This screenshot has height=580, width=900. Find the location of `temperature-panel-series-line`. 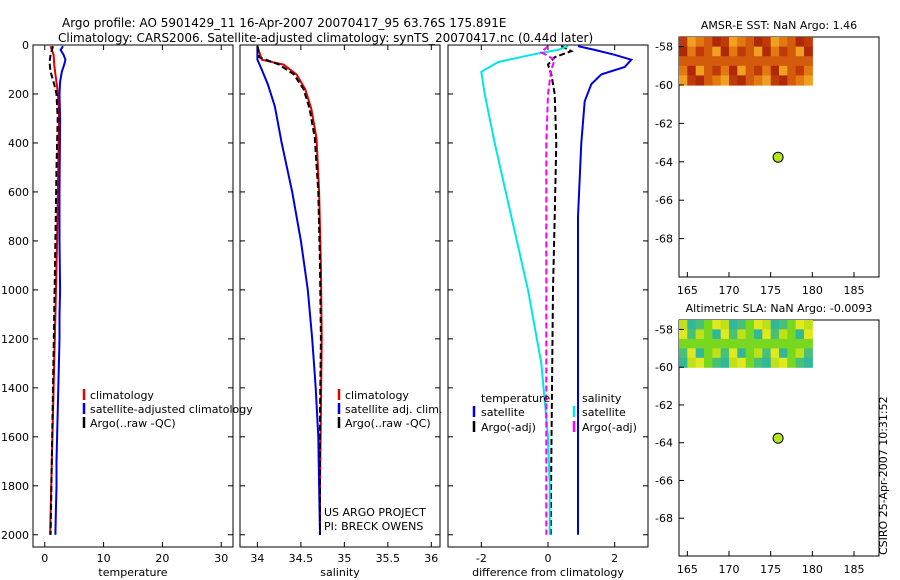

temperature-panel-series-line is located at coordinates (60, 290).